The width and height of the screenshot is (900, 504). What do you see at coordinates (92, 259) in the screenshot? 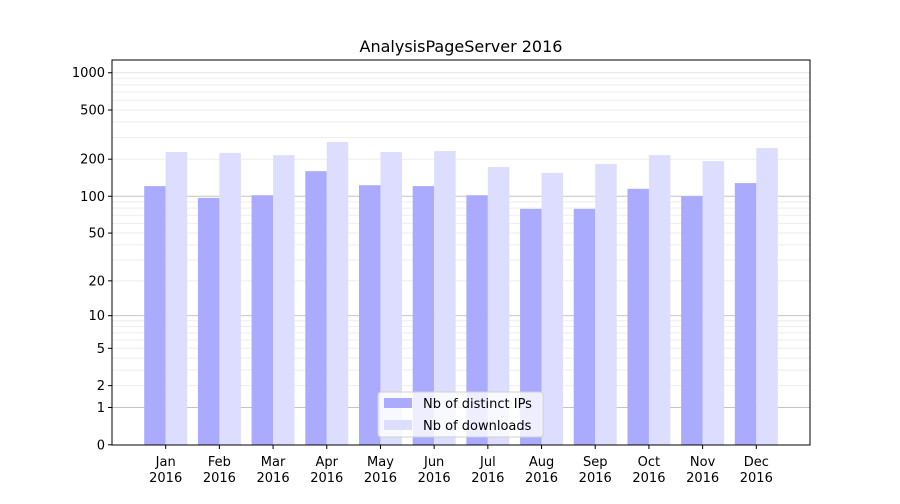
I see `y-axis: 0 1 2 5 10 20 50 100 200 500 1000` at bounding box center [92, 259].